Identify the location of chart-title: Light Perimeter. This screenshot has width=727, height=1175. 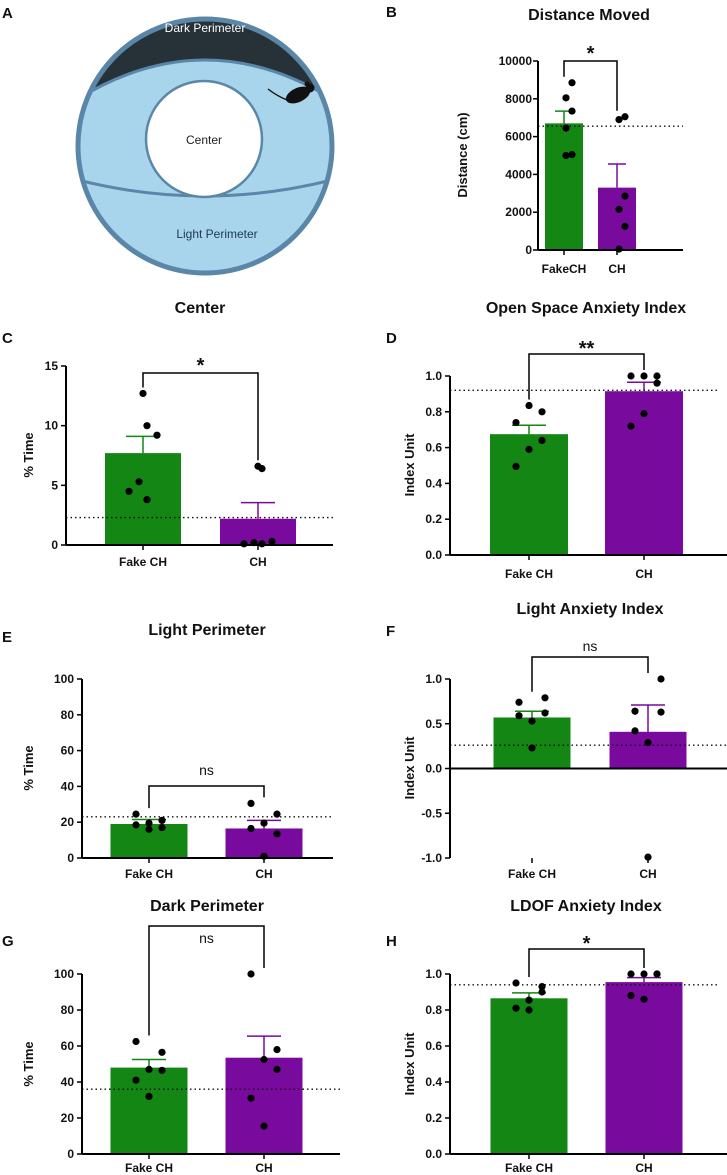
(206, 630).